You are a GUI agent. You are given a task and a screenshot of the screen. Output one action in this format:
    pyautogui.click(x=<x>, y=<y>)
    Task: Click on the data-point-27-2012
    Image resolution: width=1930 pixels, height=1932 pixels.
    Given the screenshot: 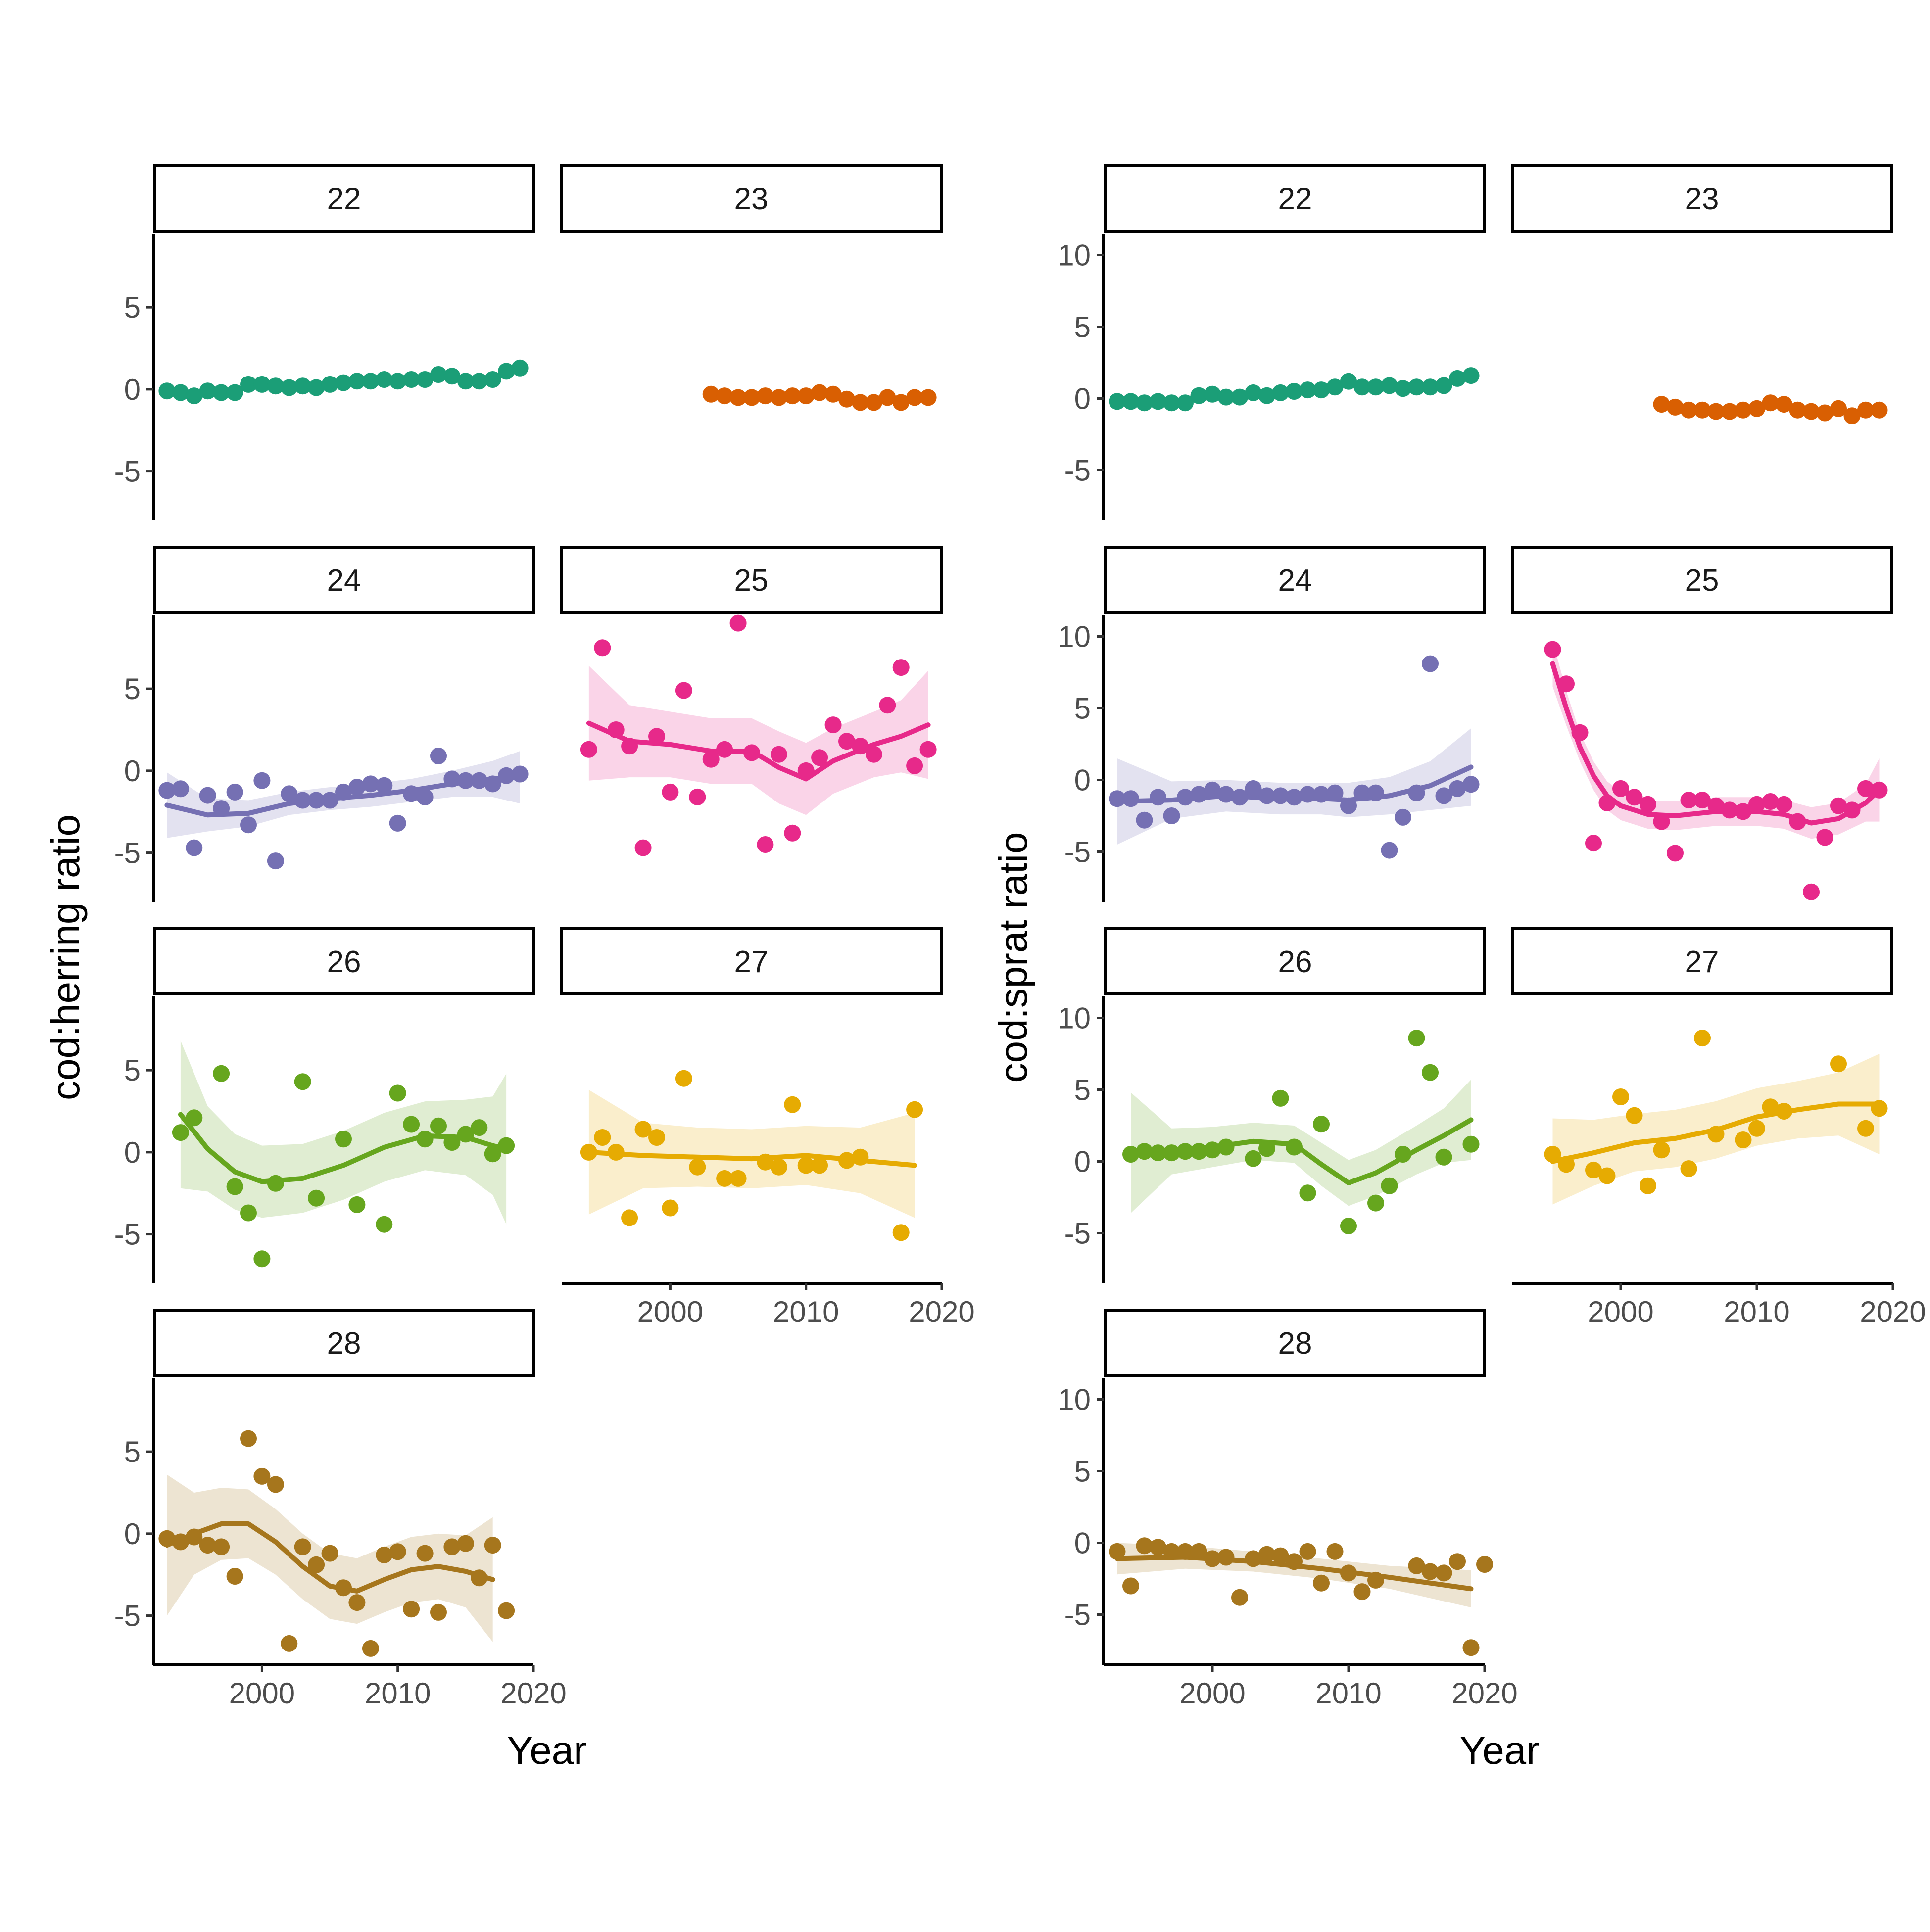 What is the action you would take?
    pyautogui.click(x=1784, y=1111)
    